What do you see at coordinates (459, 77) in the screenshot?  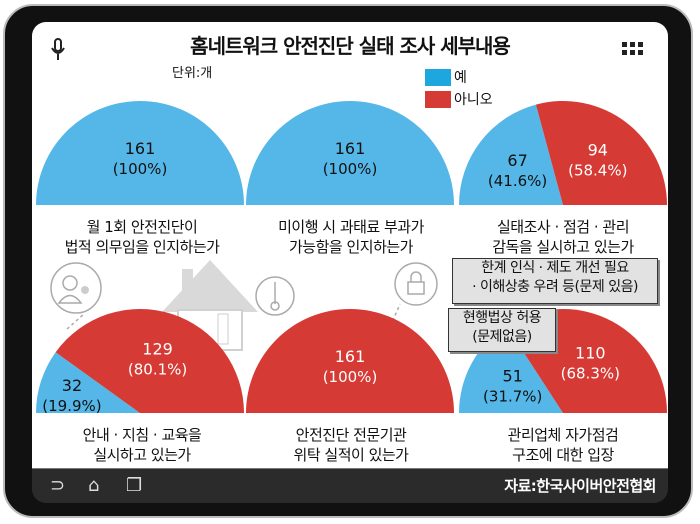 I see `legend-item-yes: 예` at bounding box center [459, 77].